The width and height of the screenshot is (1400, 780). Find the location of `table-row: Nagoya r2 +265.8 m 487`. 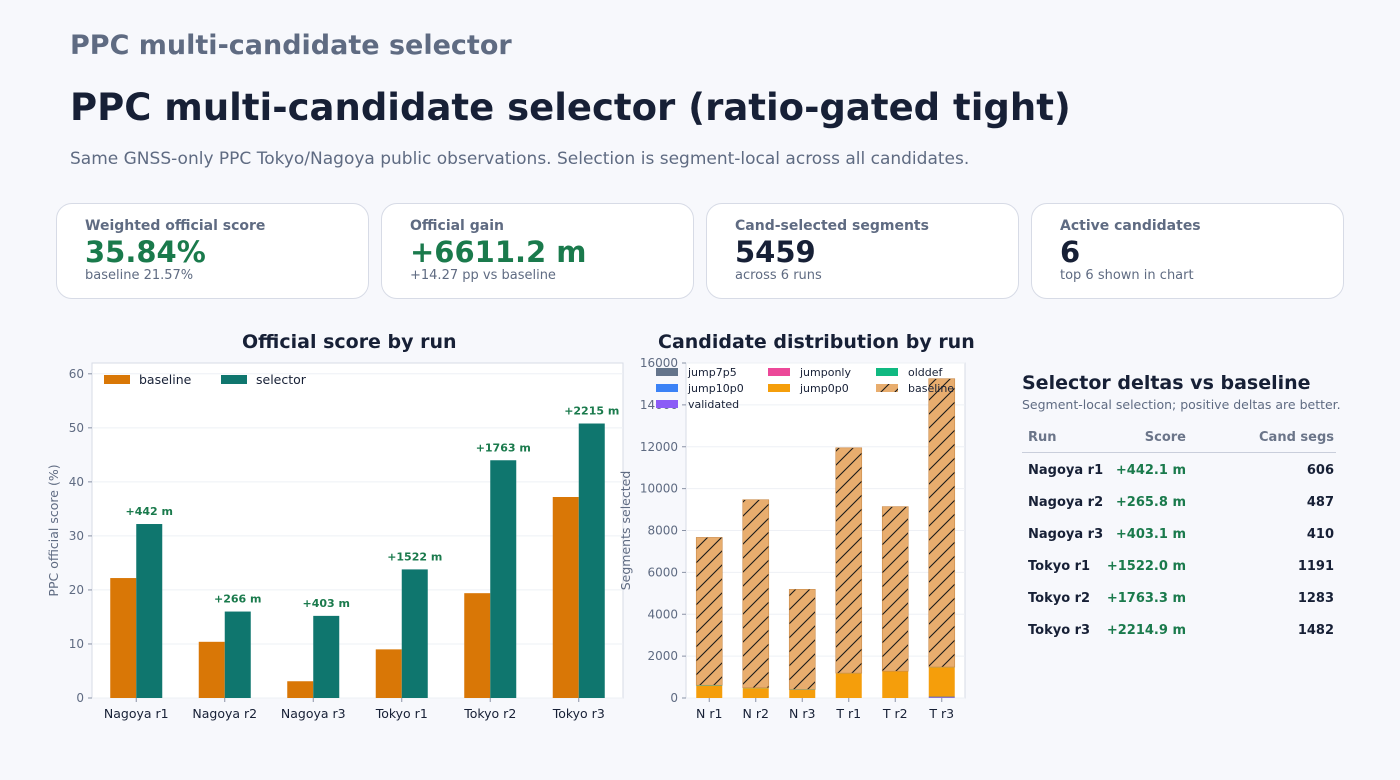

table-row: Nagoya r2 +265.8 m 487 is located at coordinates (1179, 501).